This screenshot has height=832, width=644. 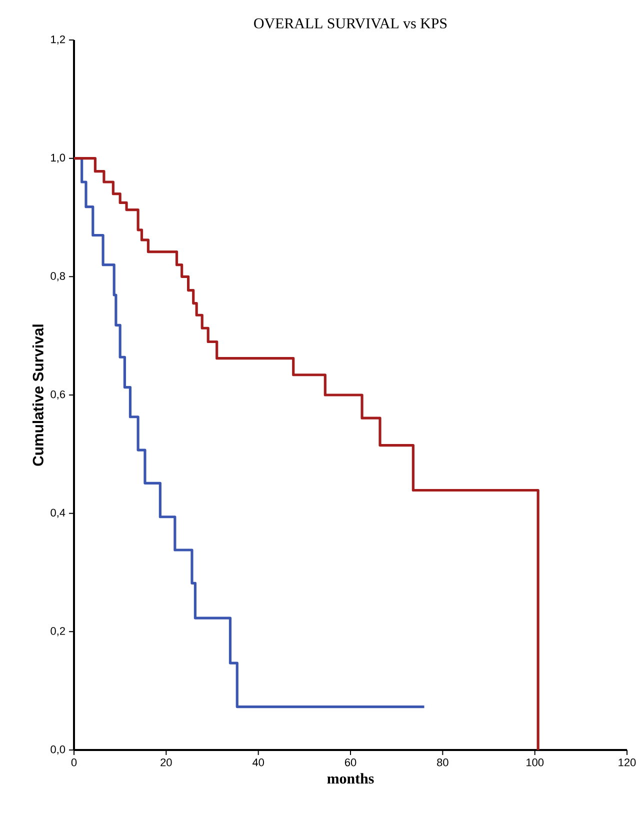 I want to click on x-tick-label: 80, so click(x=442, y=762).